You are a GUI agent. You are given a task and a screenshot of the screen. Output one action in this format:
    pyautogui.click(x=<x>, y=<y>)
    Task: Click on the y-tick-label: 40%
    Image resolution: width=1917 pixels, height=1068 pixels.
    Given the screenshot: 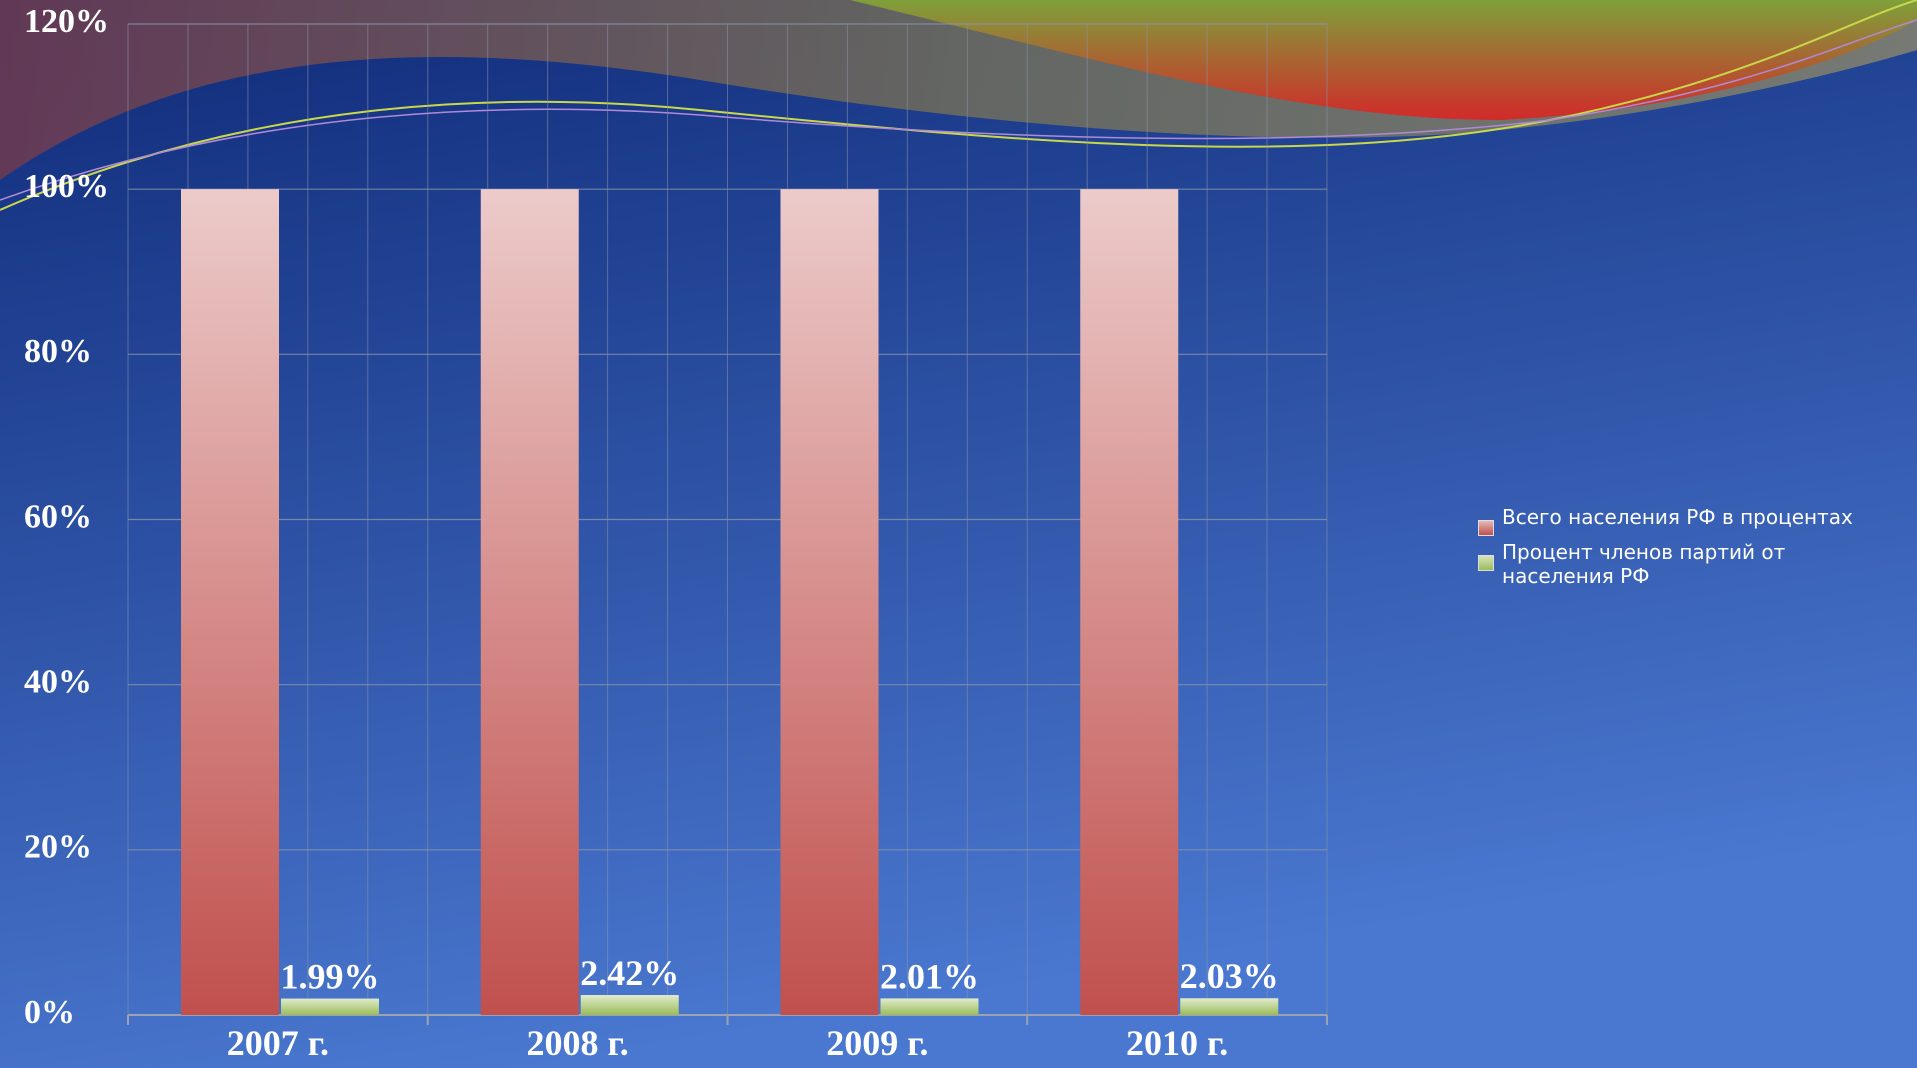 What is the action you would take?
    pyautogui.click(x=58, y=681)
    